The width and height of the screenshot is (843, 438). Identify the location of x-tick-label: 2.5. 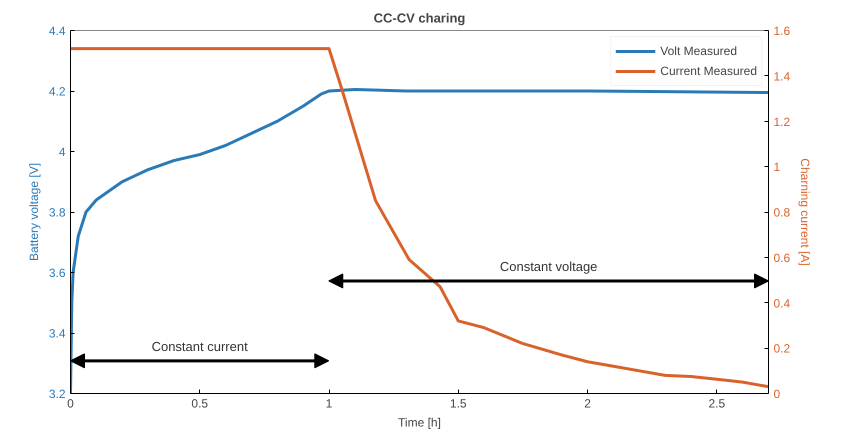
(717, 403).